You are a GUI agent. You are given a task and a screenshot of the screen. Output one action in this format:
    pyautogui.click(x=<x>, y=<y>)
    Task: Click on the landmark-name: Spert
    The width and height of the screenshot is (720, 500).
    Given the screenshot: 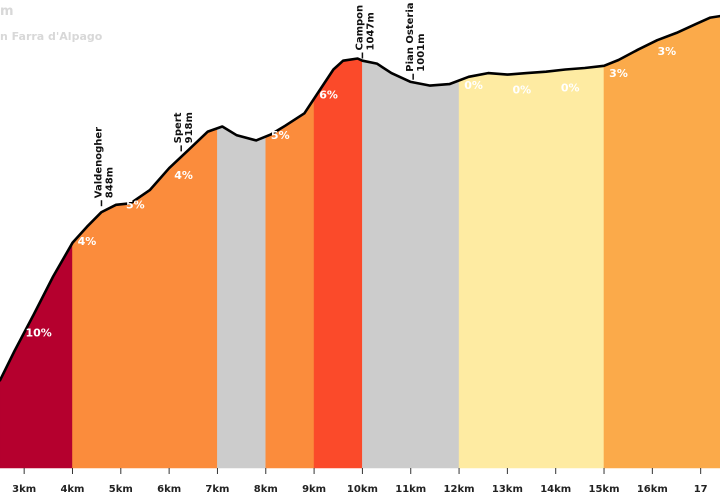 What is the action you would take?
    pyautogui.click(x=178, y=127)
    